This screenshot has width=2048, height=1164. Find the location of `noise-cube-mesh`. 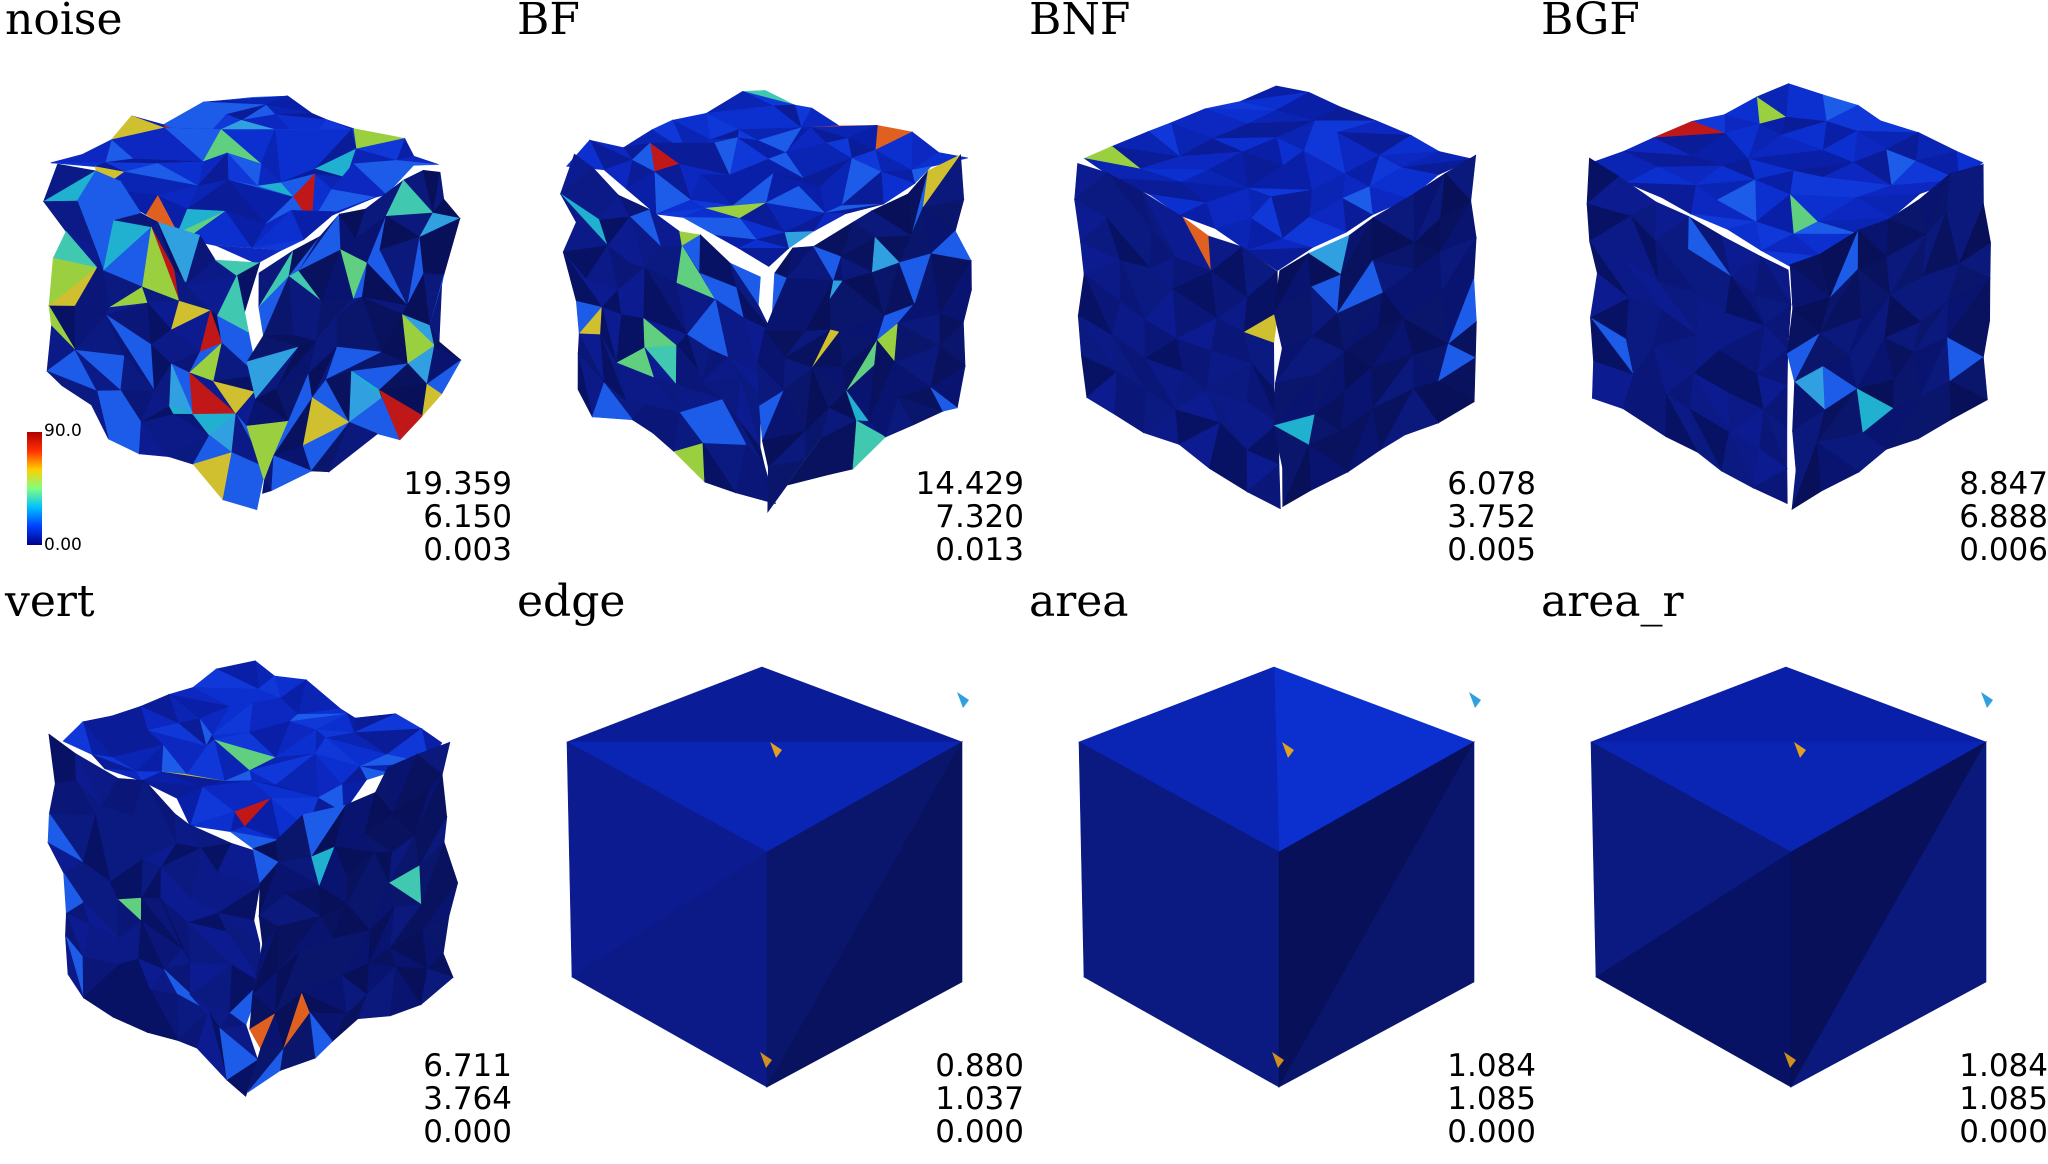

noise-cube-mesh is located at coordinates (252, 303).